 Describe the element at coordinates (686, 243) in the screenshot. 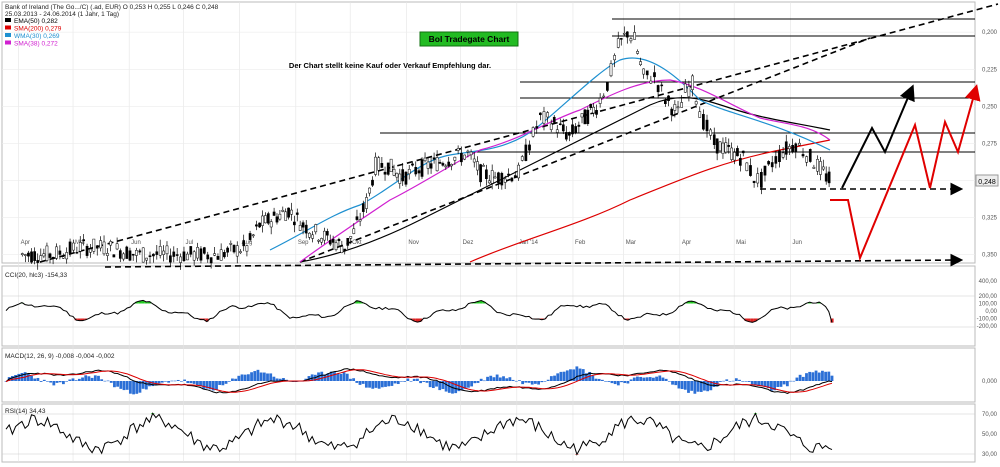

I see `month-label: Apr` at that location.